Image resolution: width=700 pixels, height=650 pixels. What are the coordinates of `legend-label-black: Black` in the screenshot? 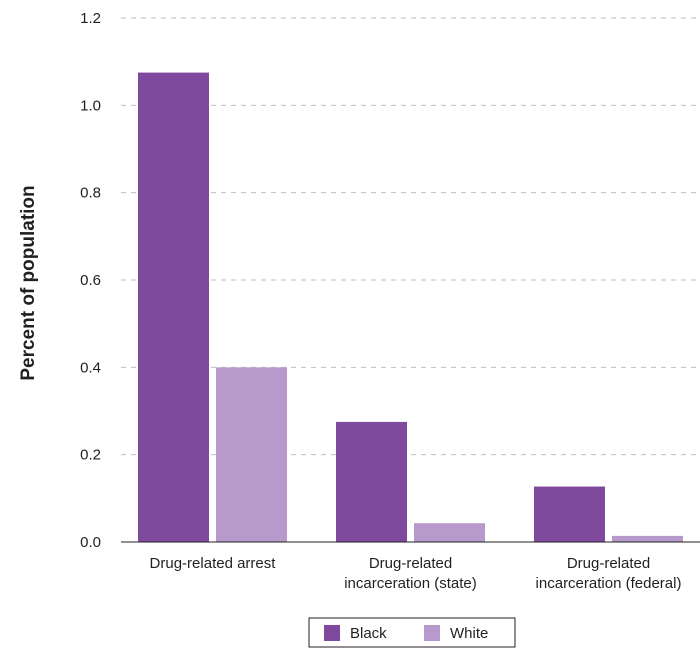 It's located at (368, 633).